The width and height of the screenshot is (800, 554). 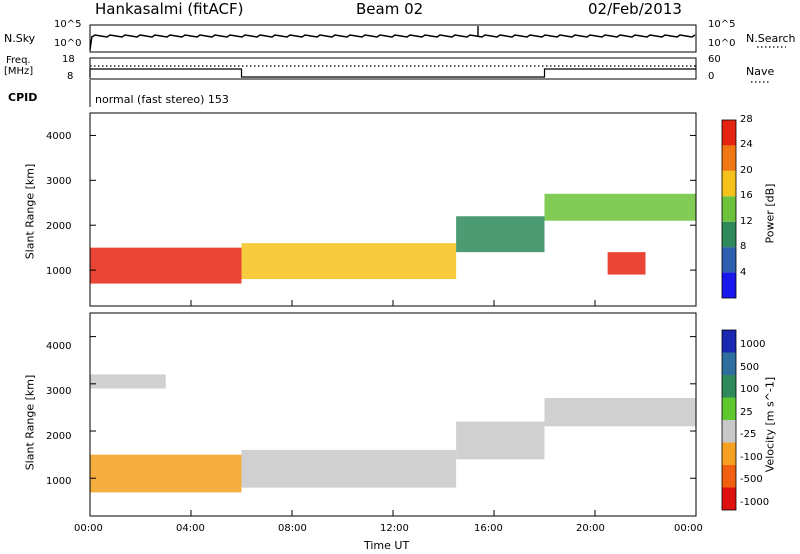 What do you see at coordinates (751, 480) in the screenshot?
I see `velocity-colorbar-tick-6: -500` at bounding box center [751, 480].